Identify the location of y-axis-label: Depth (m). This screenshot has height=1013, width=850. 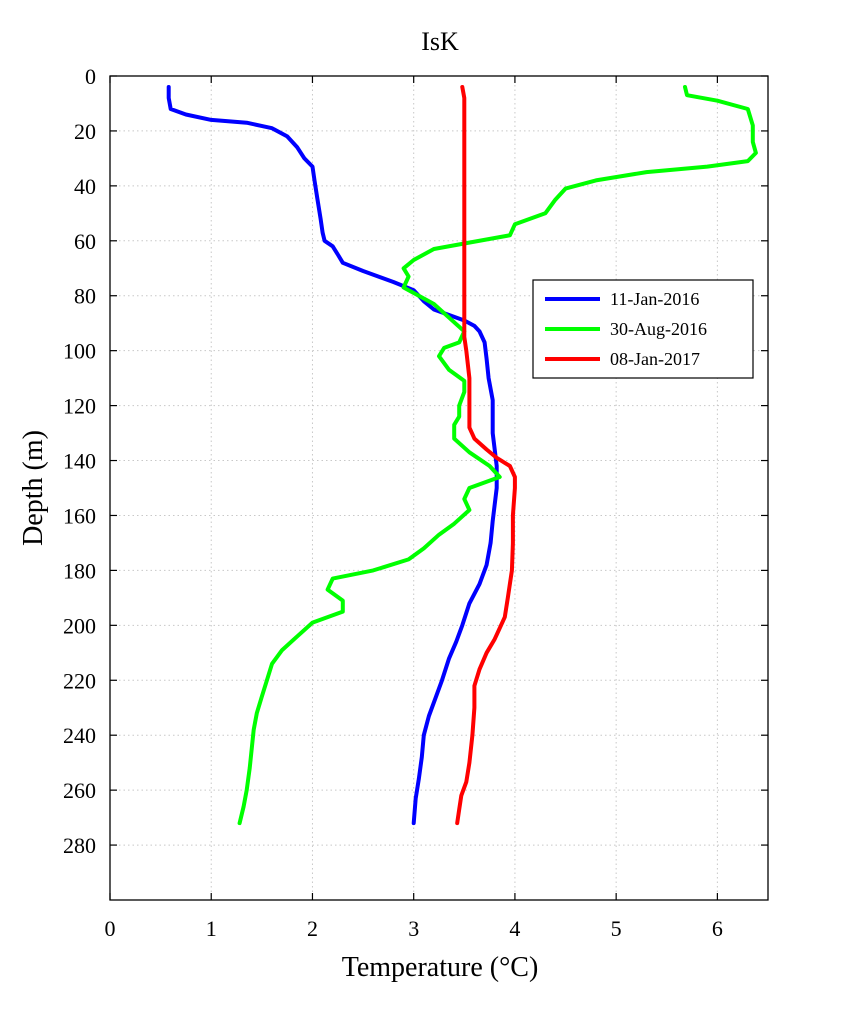
(33, 488).